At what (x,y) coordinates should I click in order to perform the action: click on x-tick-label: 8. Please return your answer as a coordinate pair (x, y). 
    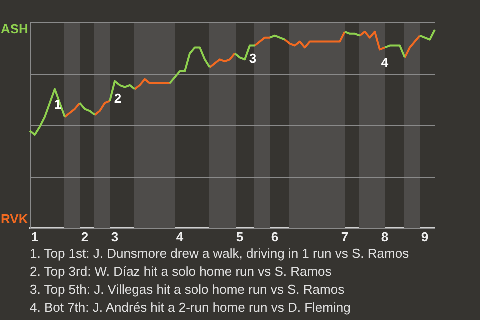
    Looking at the image, I should click on (385, 236).